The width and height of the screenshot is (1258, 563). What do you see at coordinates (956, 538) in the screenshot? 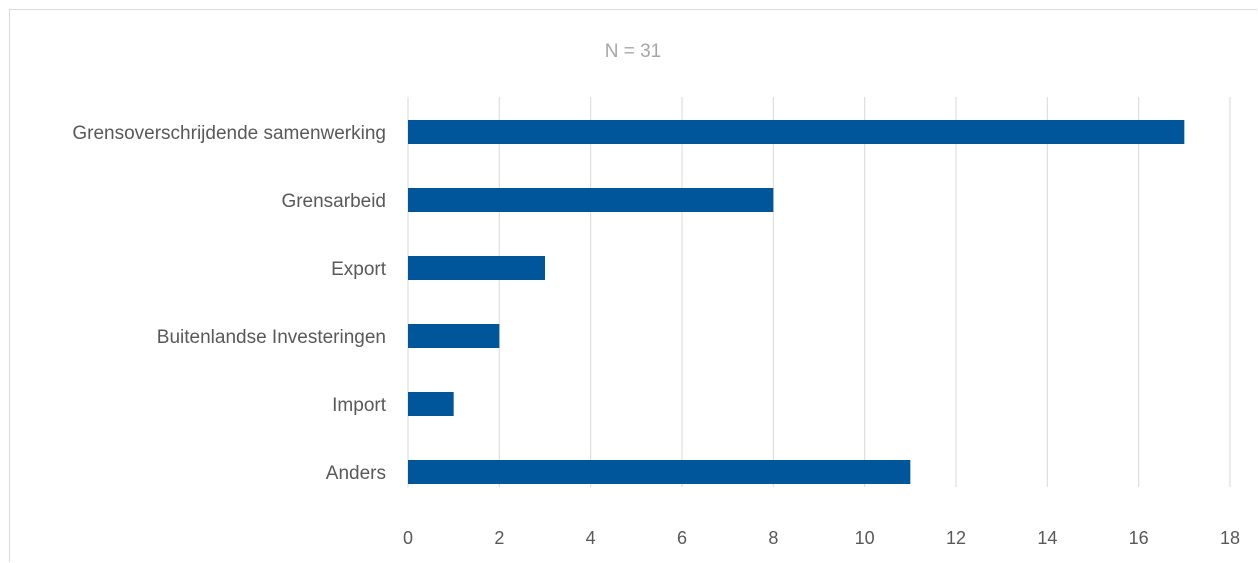
I see `x-tick-label: 12` at bounding box center [956, 538].